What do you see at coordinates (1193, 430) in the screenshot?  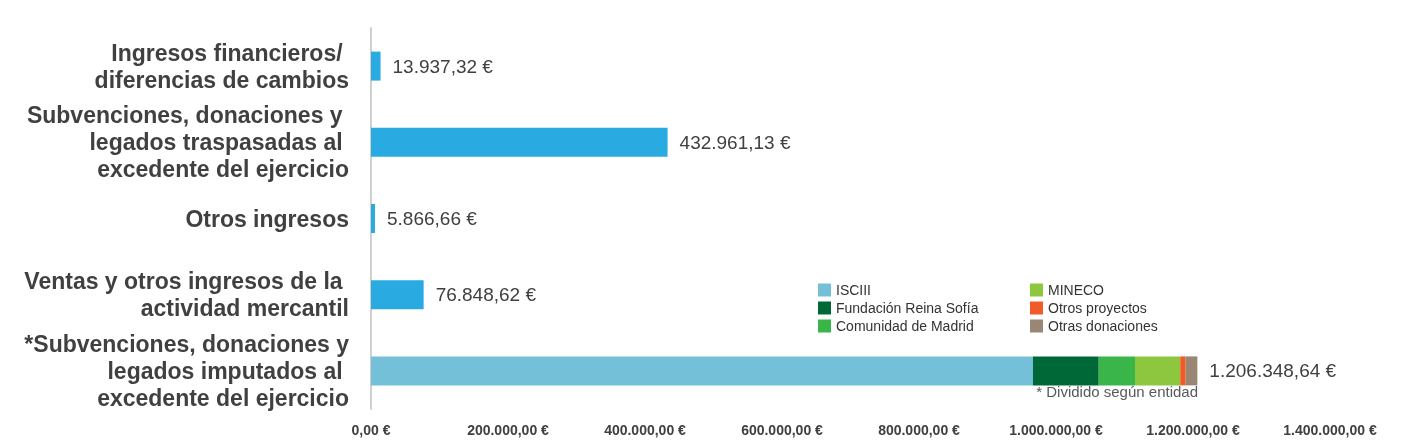 I see `x-tick-label: 1.200.000,00 €` at bounding box center [1193, 430].